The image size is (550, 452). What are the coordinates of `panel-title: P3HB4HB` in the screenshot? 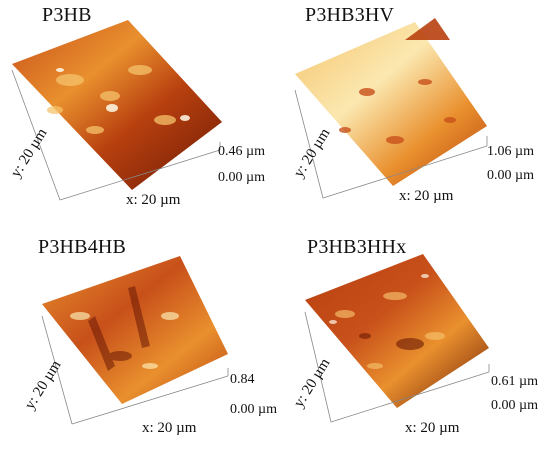 It's located at (82, 247).